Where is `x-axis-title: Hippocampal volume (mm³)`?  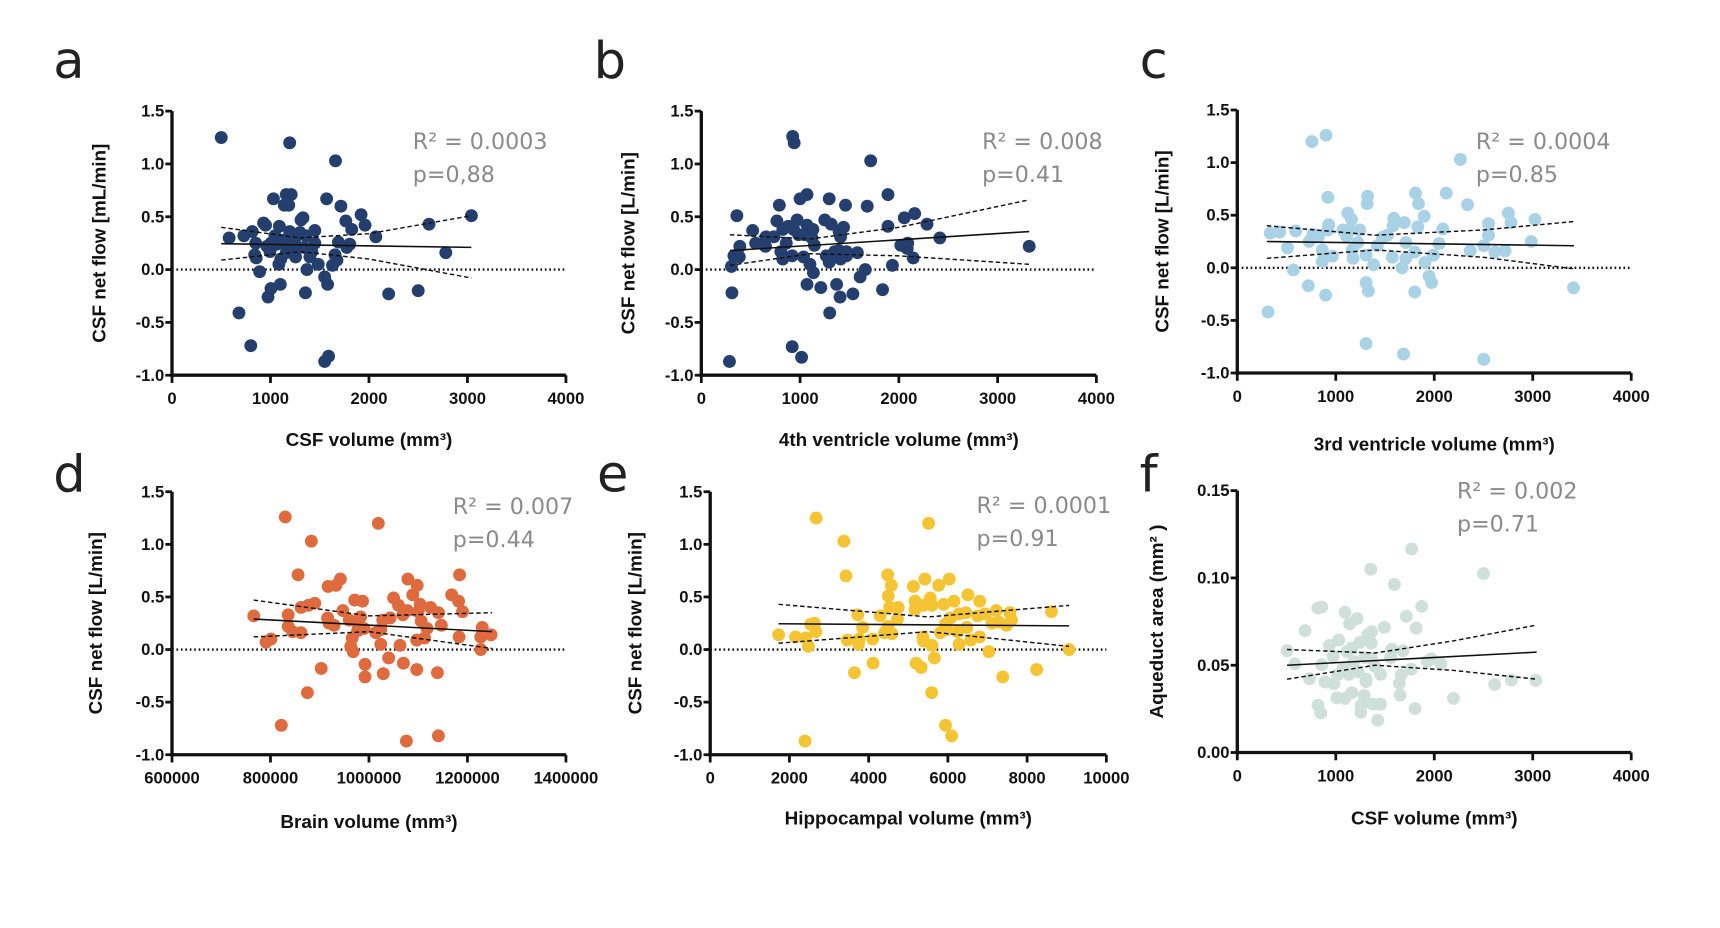 x-axis-title: Hippocampal volume (mm³) is located at coordinates (908, 818).